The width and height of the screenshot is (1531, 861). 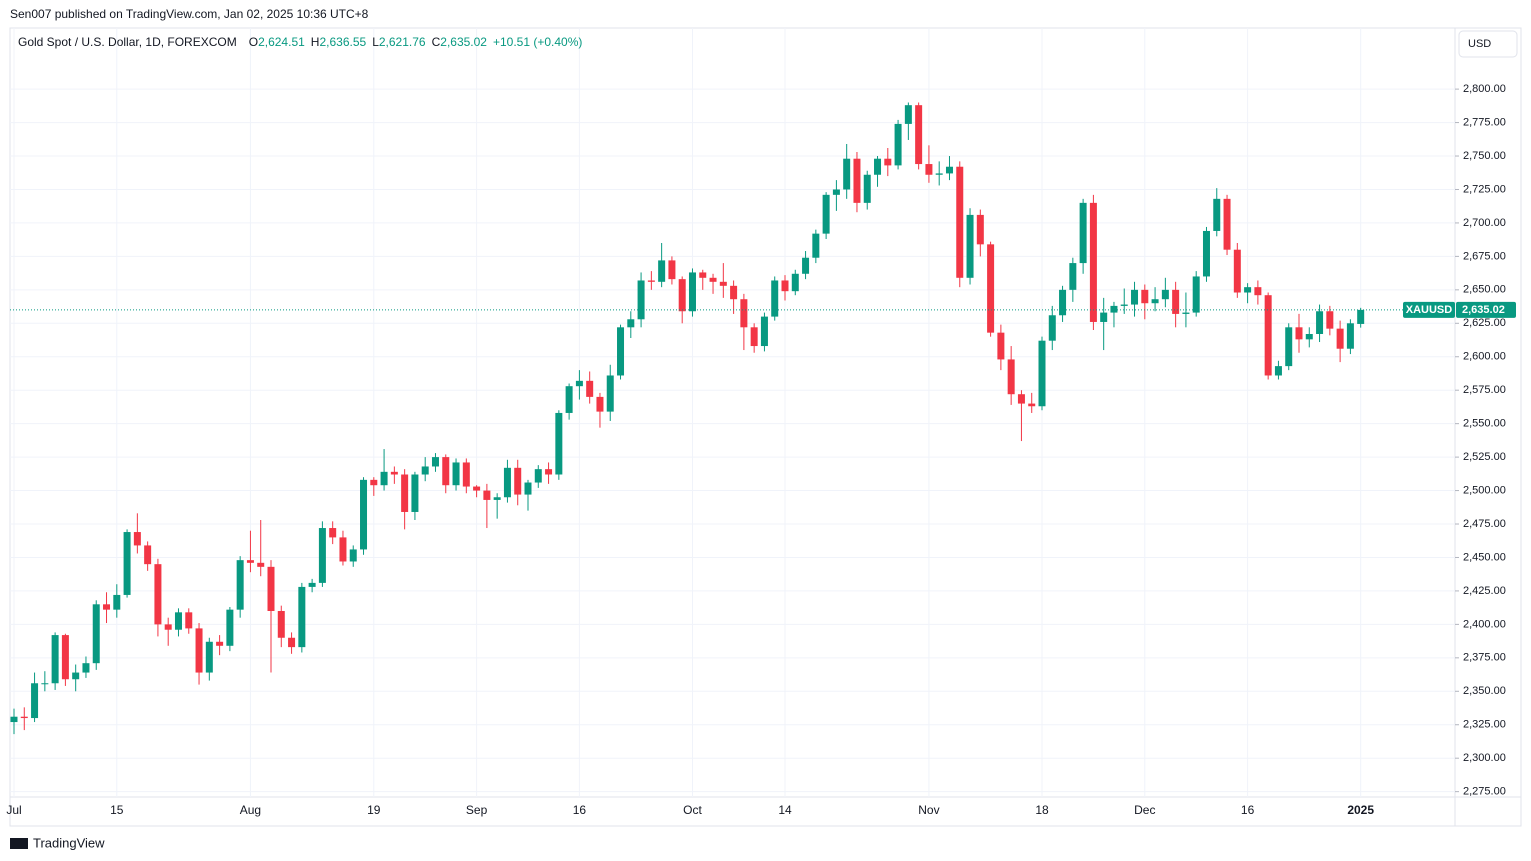 What do you see at coordinates (19, 843) in the screenshot?
I see `logo` at bounding box center [19, 843].